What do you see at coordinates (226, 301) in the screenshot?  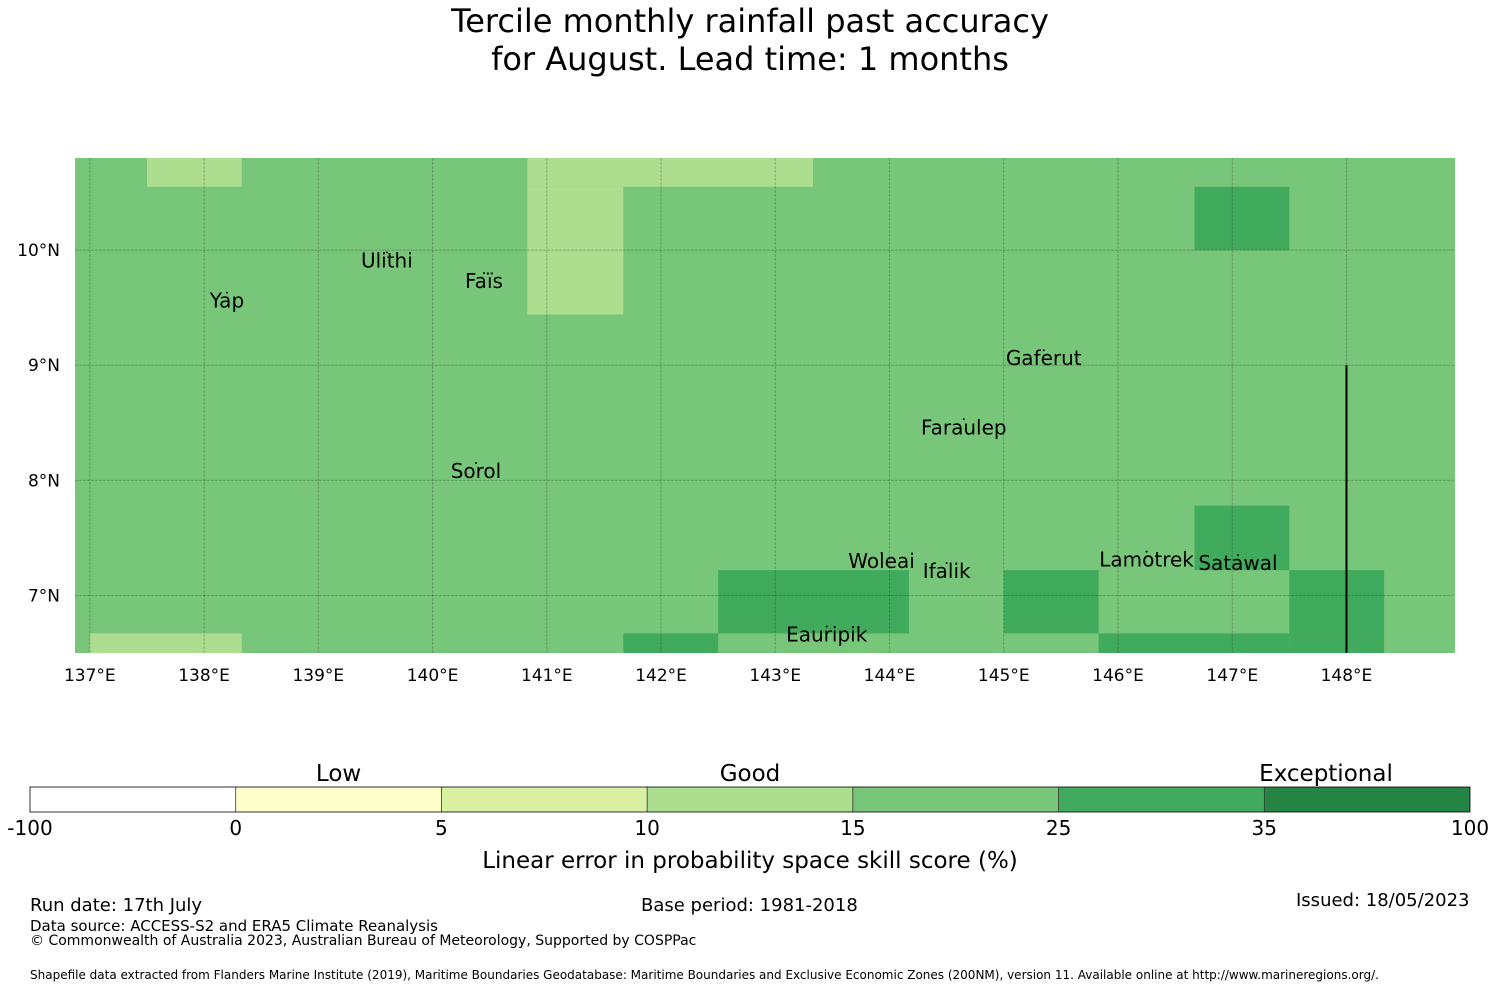 I see `island-label: Yap` at bounding box center [226, 301].